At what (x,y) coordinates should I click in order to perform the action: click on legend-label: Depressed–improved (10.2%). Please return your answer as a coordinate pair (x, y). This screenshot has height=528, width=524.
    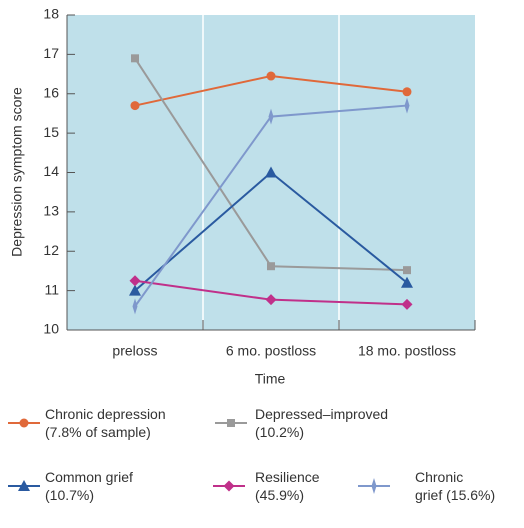
    Looking at the image, I should click on (322, 423).